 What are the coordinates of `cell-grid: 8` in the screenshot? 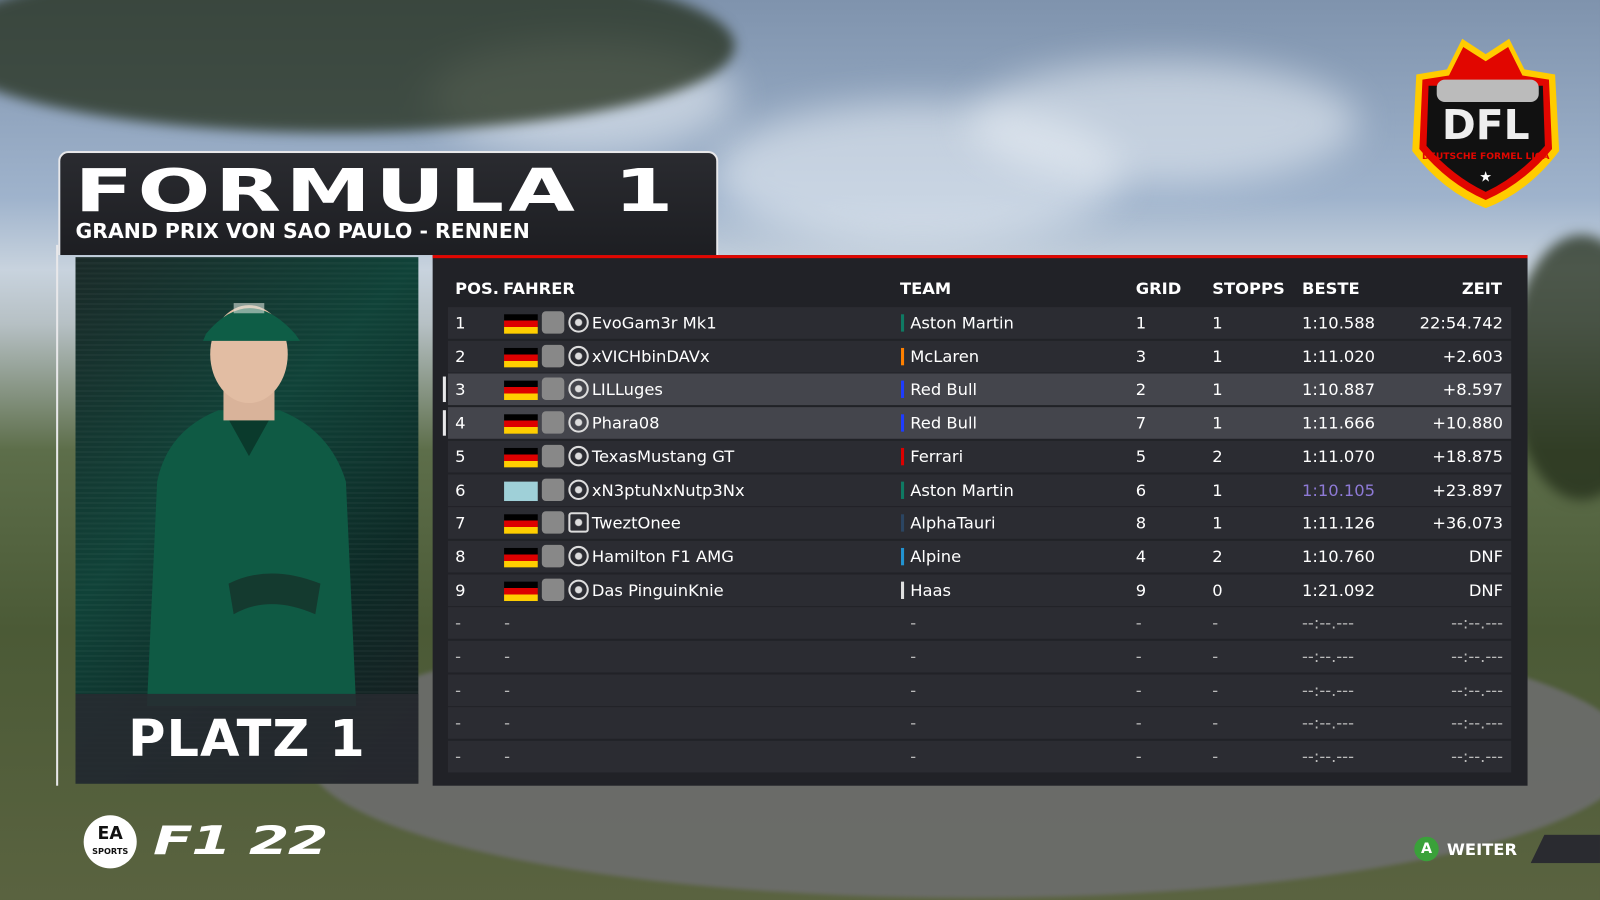 It's located at (1141, 523).